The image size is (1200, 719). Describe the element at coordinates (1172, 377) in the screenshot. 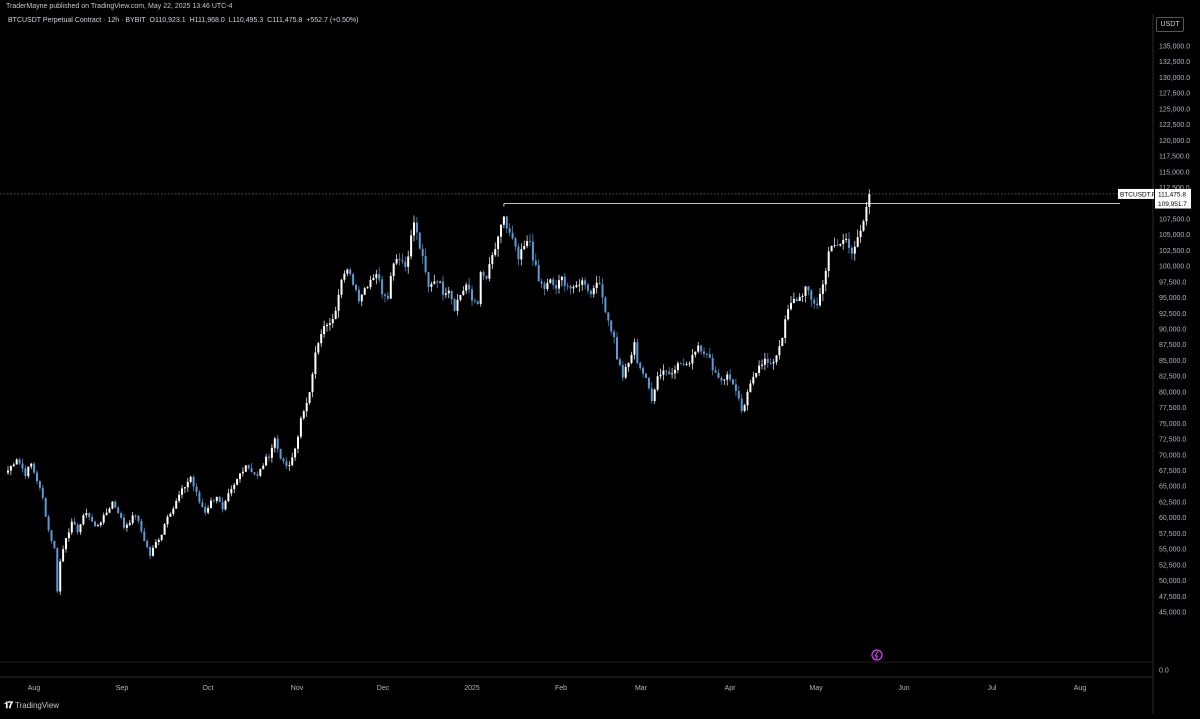

I see `price-tick-label: 82,500.0` at that location.